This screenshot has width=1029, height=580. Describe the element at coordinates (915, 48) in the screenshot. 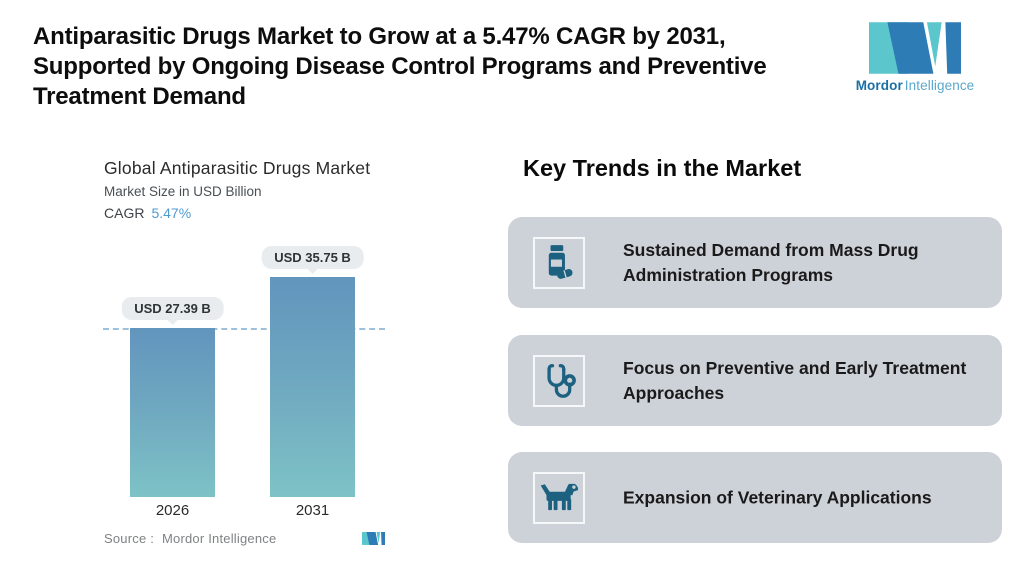

I see `mordor-logo-mark-icon` at that location.